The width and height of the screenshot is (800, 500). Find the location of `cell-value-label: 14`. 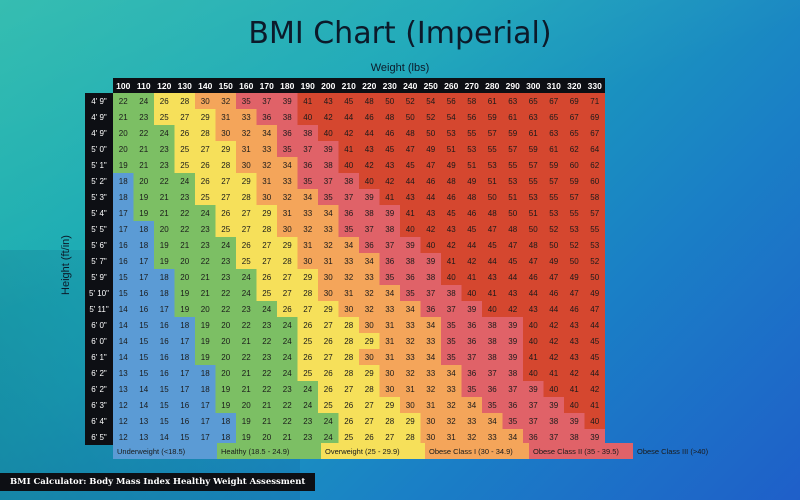

cell-value-label: 14 is located at coordinates (143, 389).